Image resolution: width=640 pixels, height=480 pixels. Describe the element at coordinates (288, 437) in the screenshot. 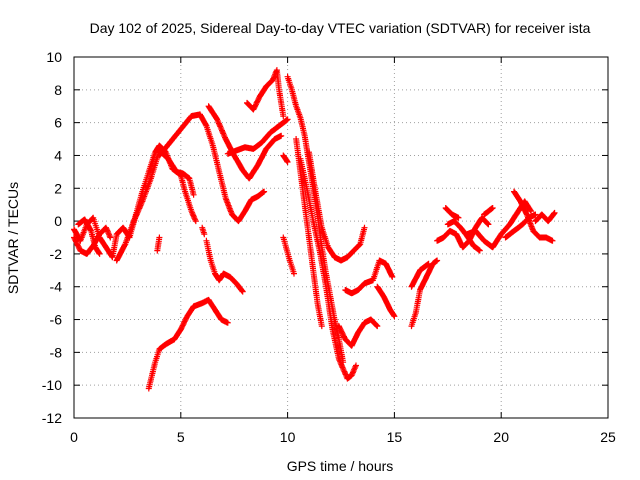

I see `x-tick-label: 10` at that location.